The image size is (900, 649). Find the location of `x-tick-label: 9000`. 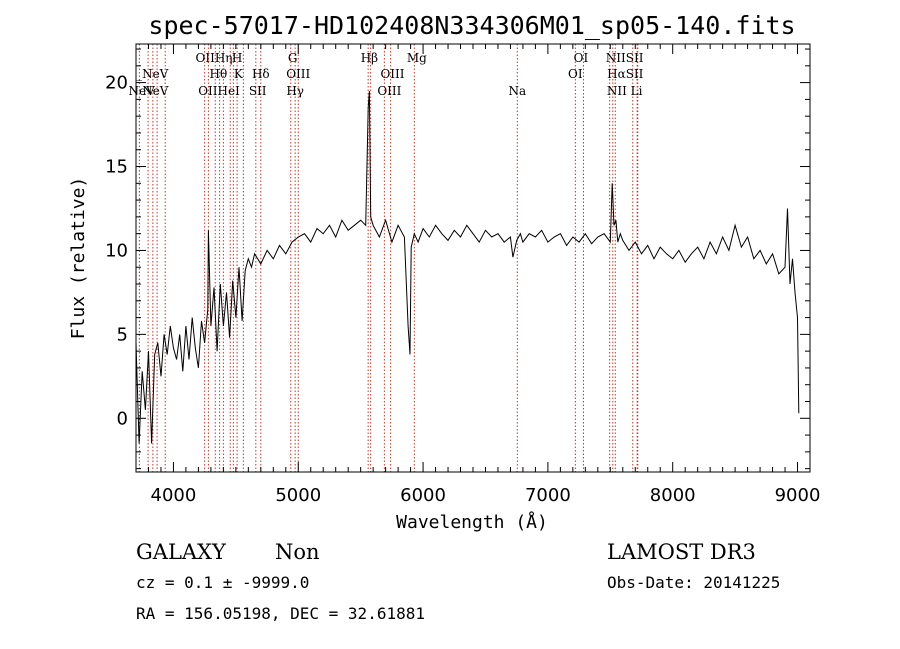

x-tick-label: 9000 is located at coordinates (798, 495).